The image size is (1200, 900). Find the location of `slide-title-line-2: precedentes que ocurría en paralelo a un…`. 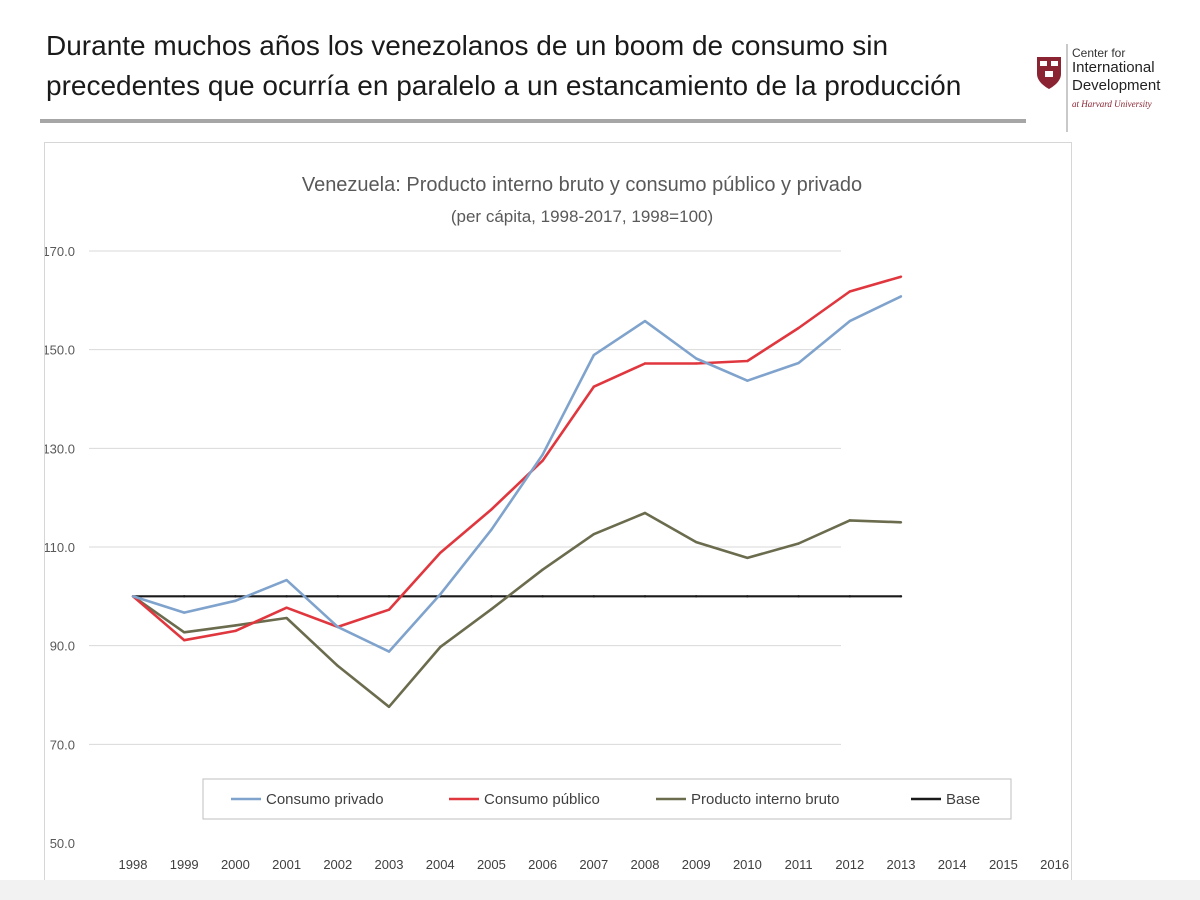

slide-title-line-2: precedentes que ocurría en paralelo a un… is located at coordinates (504, 85).